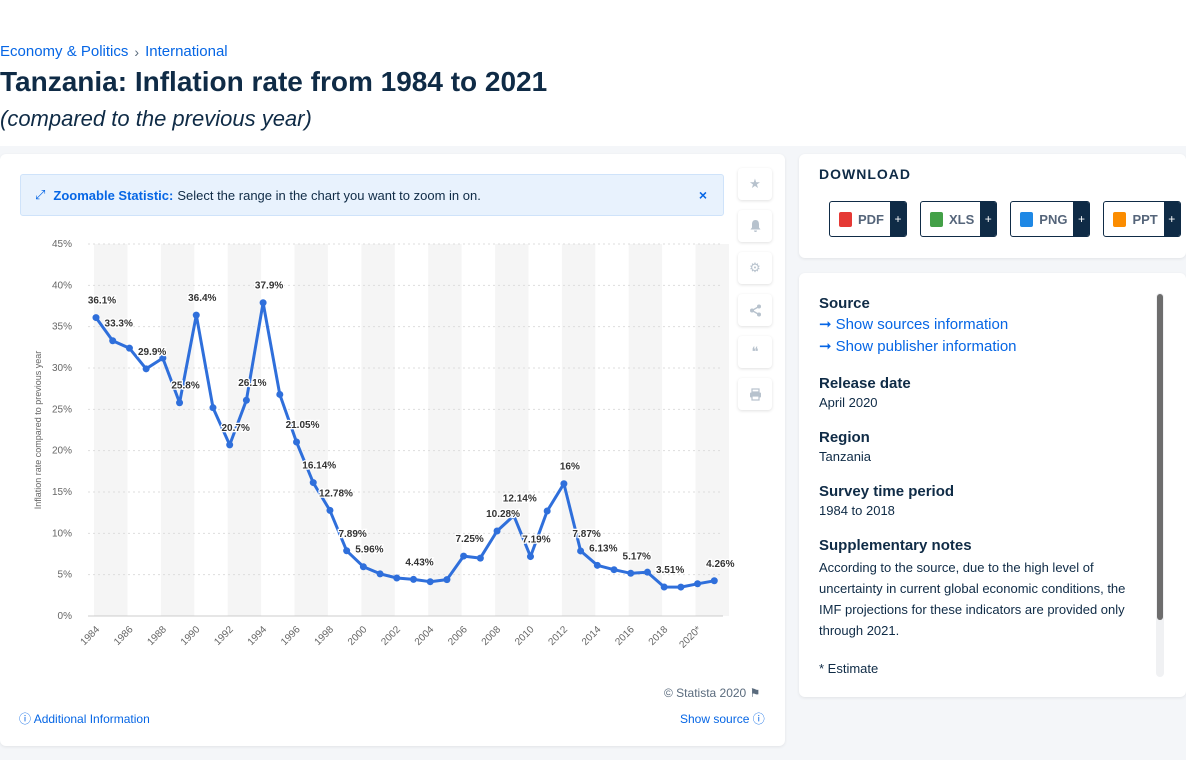 The width and height of the screenshot is (1186, 760). I want to click on data-label: 10.28%, so click(503, 514).